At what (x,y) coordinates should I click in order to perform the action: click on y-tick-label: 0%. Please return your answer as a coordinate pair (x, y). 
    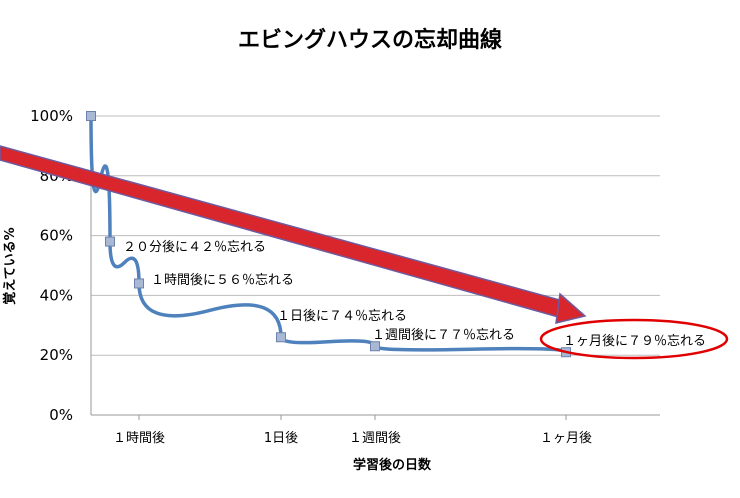
    Looking at the image, I should click on (61, 415).